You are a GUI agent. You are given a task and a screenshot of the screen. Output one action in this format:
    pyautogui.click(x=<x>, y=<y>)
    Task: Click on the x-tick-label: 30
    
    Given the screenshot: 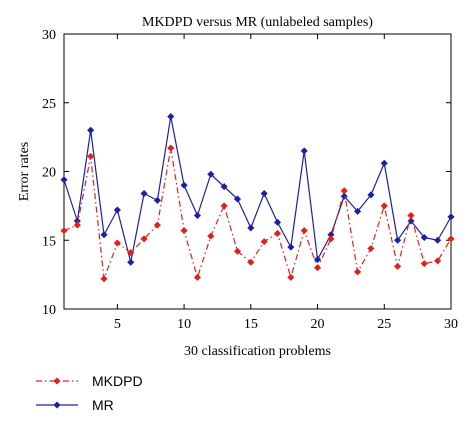 What is the action you would take?
    pyautogui.click(x=451, y=324)
    